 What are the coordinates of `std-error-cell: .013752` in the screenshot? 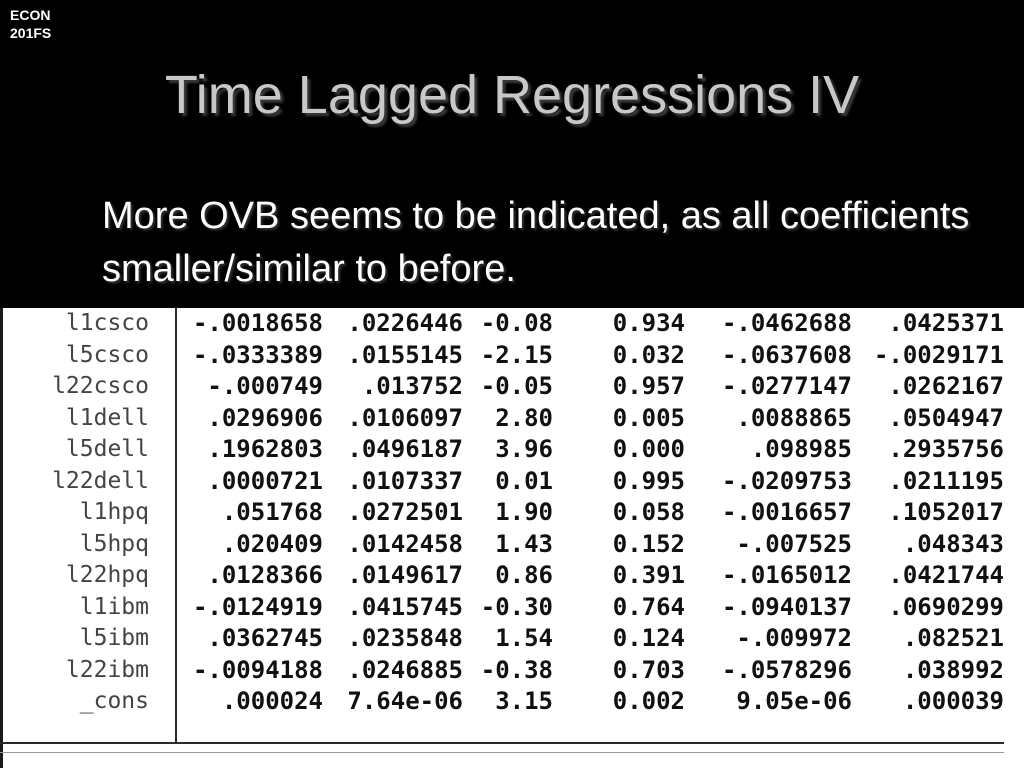 It's located at (412, 386).